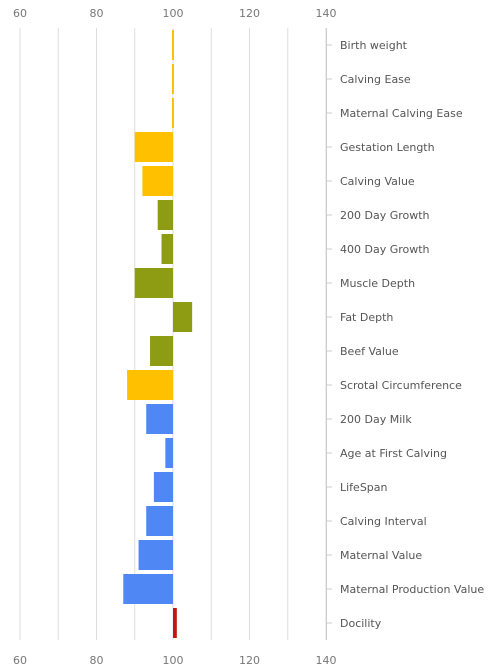 This screenshot has height=672, width=500. I want to click on category-label: Gestation Length, so click(387, 147).